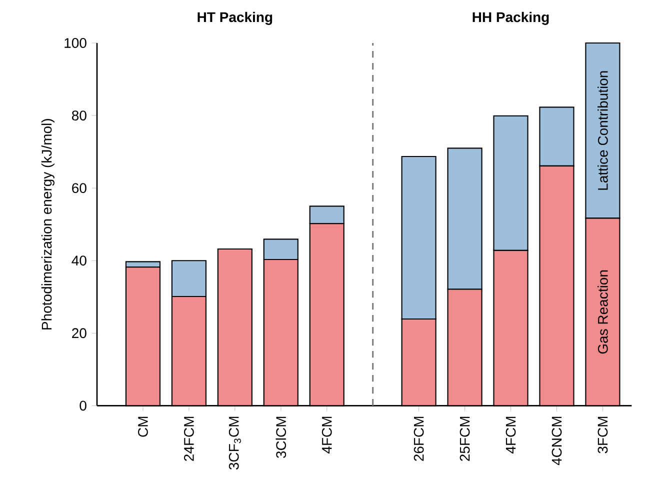  What do you see at coordinates (510, 18) in the screenshot?
I see `text: HH Packing` at bounding box center [510, 18].